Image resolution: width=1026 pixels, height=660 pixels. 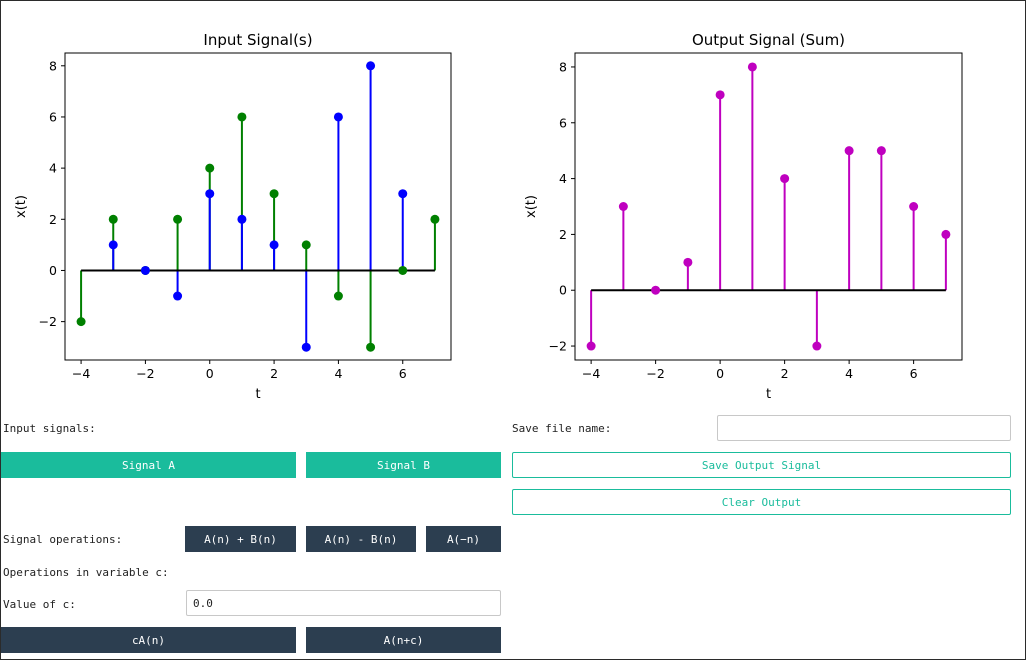 I want to click on scale-signal-button: cA(n), so click(x=148, y=640).